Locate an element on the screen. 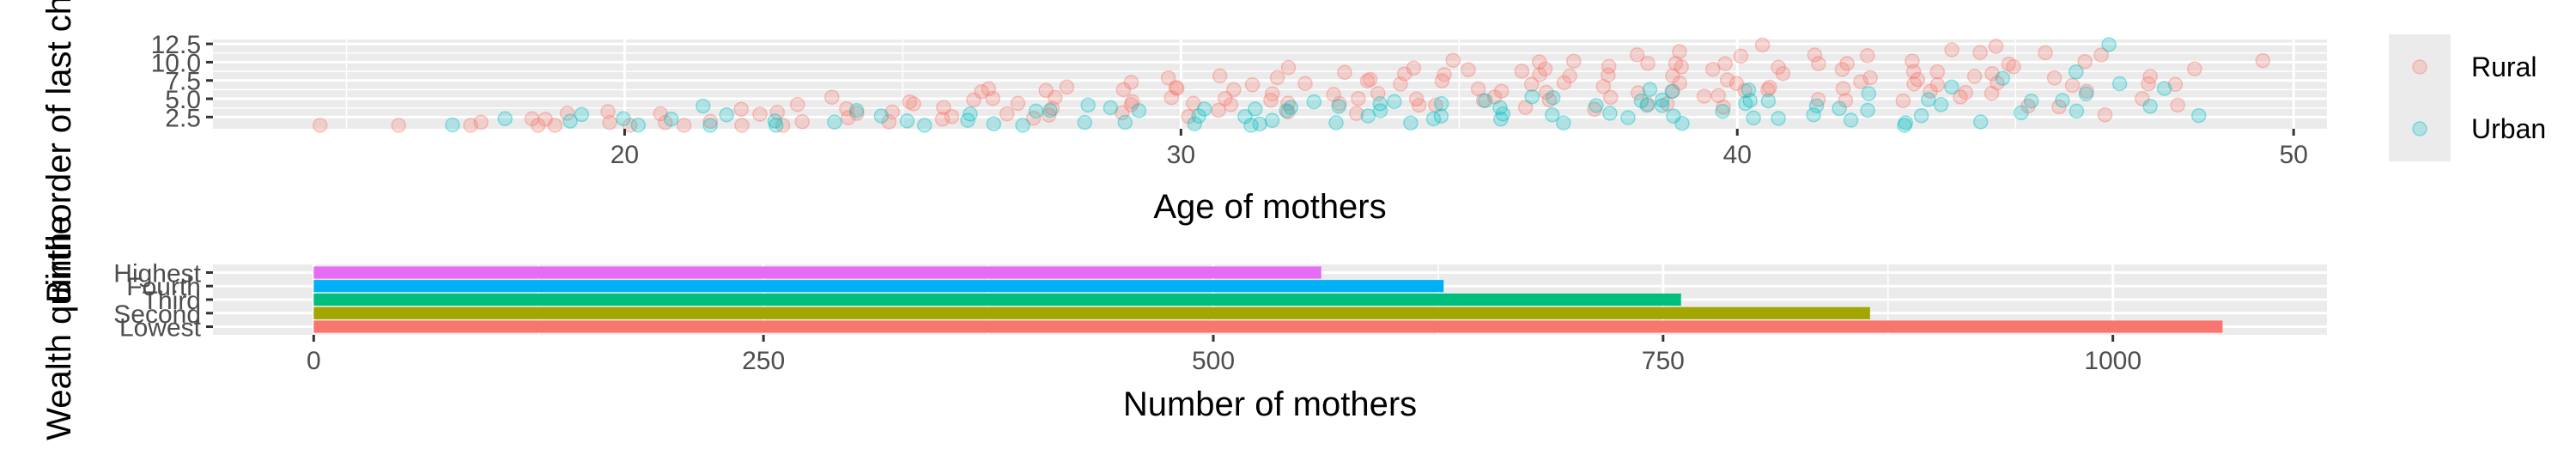 The image size is (2576, 461). scatter-x-tick-label: 50 is located at coordinates (2293, 155).